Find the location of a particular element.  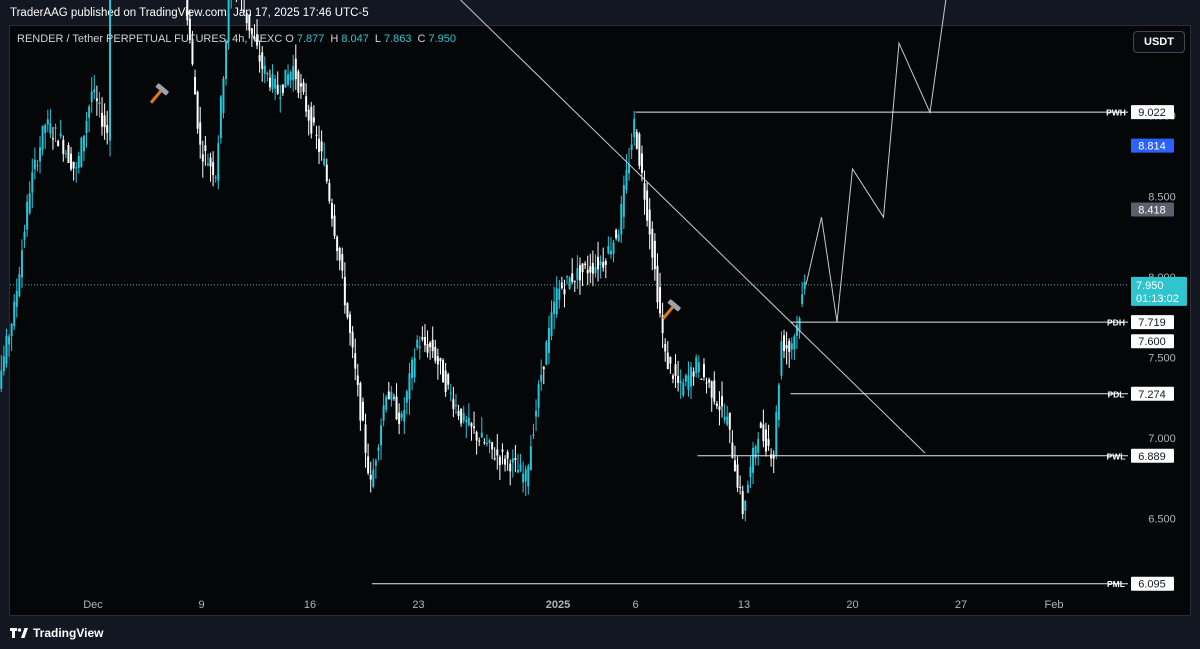

x-tick-label: 9 is located at coordinates (201, 605).